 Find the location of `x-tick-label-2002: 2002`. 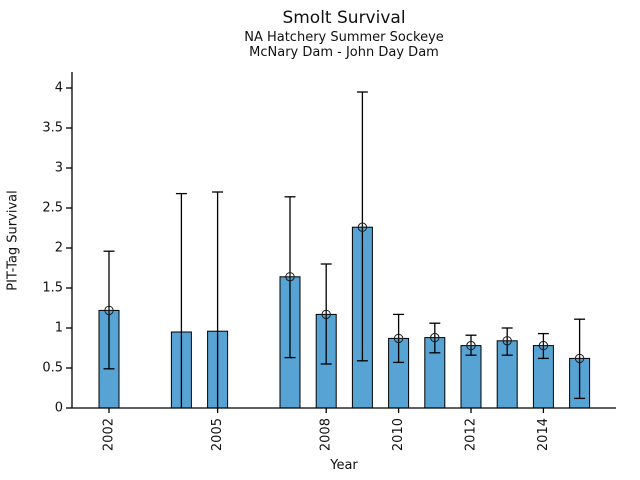

x-tick-label-2002: 2002 is located at coordinates (109, 434).